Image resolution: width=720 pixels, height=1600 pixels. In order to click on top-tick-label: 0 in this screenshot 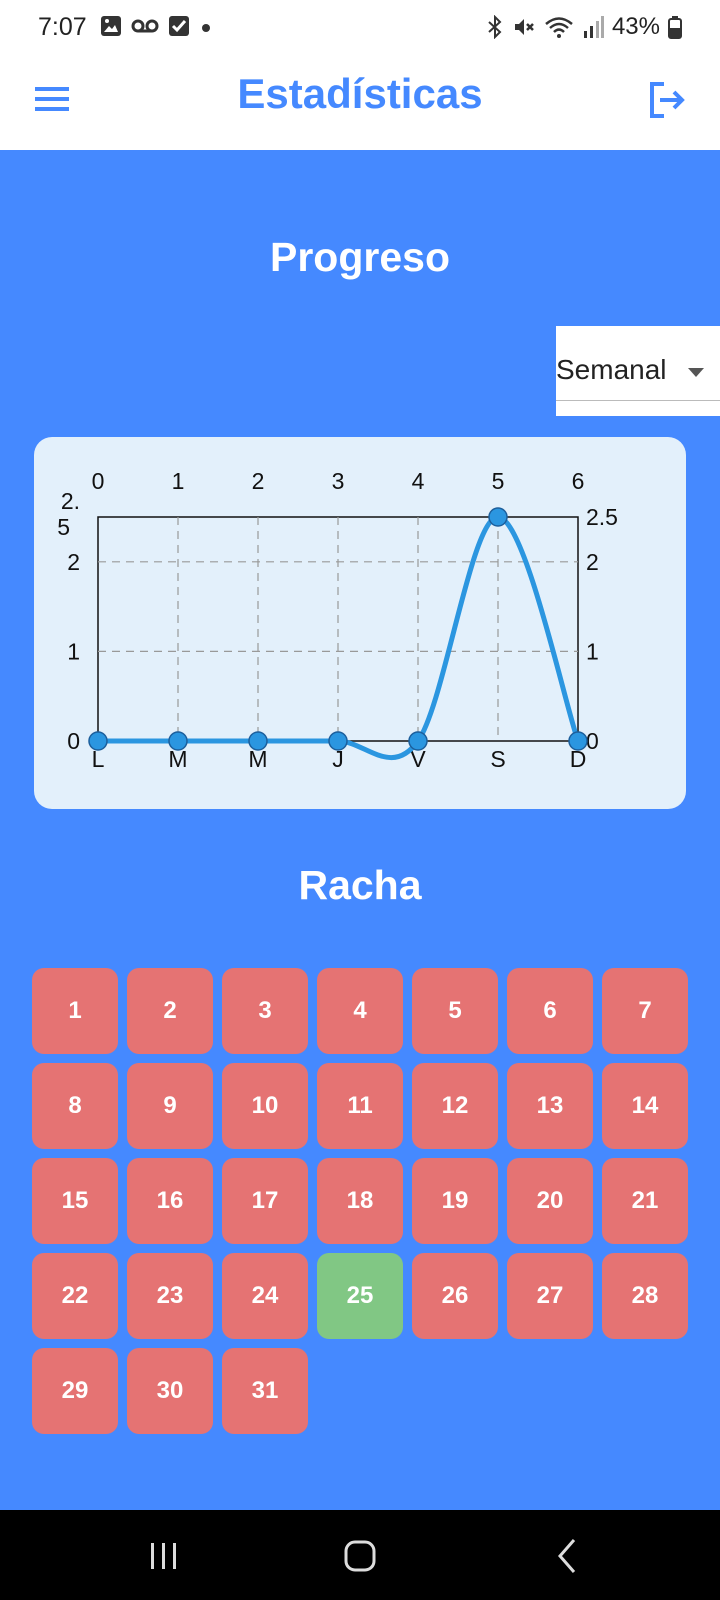, I will do `click(98, 481)`.